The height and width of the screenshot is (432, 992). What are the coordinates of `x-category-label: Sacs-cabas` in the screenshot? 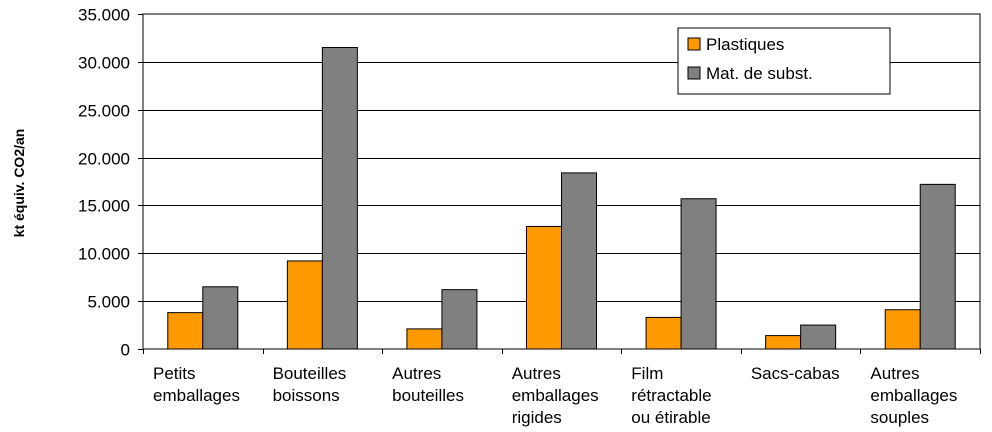 It's located at (795, 373).